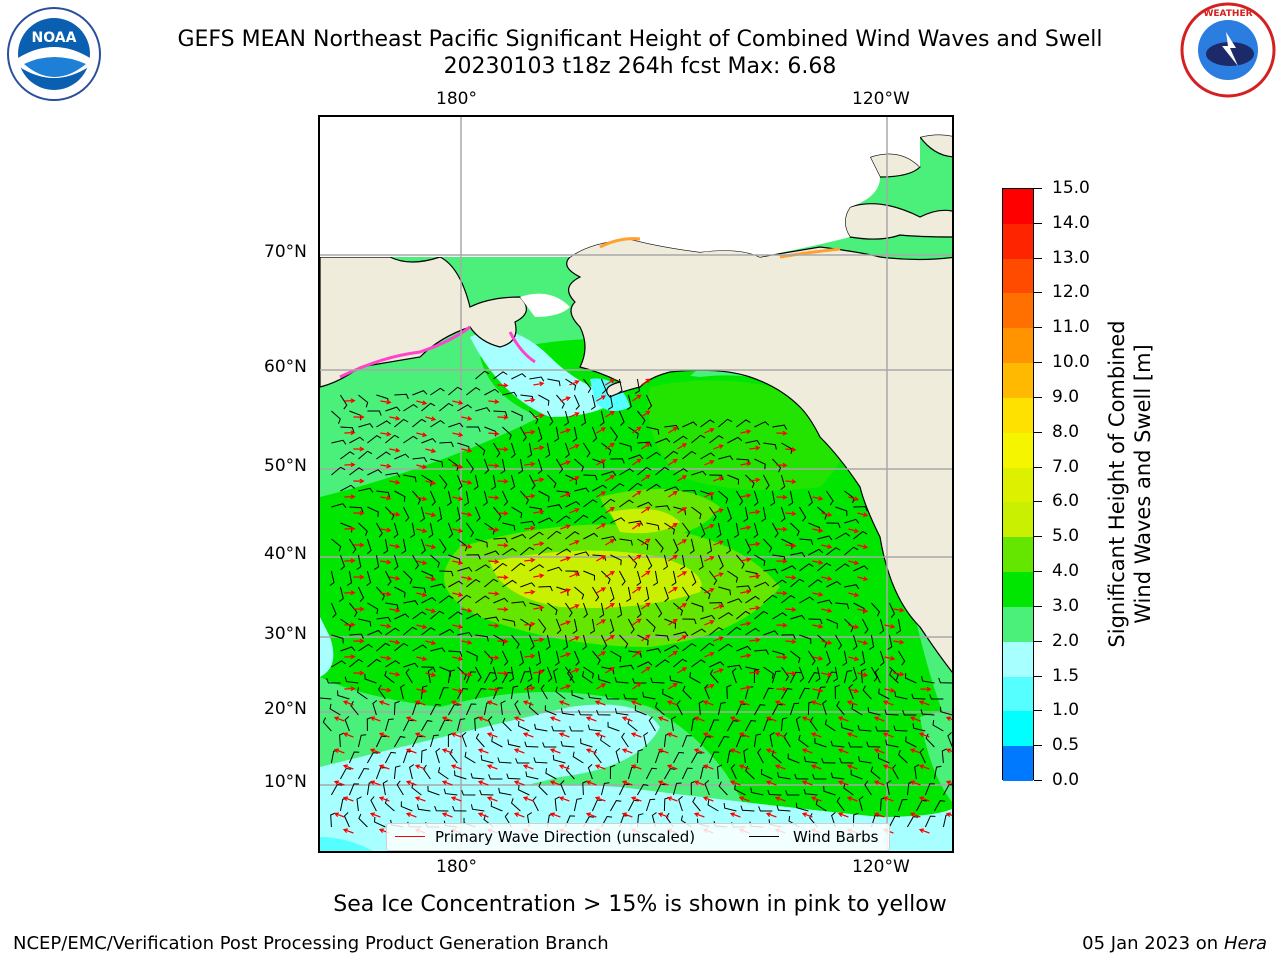 The width and height of the screenshot is (1280, 960). I want to click on lat-label-10n: 10°N, so click(285, 782).